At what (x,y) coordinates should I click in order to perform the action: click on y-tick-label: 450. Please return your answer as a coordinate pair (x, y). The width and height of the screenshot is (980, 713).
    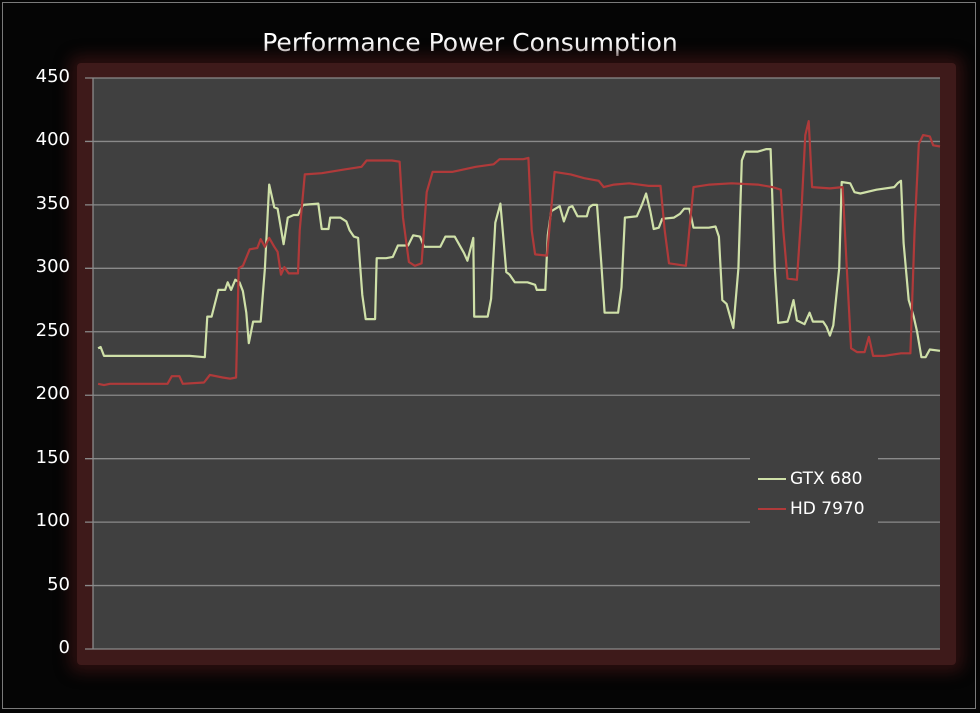
    Looking at the image, I should click on (52, 76).